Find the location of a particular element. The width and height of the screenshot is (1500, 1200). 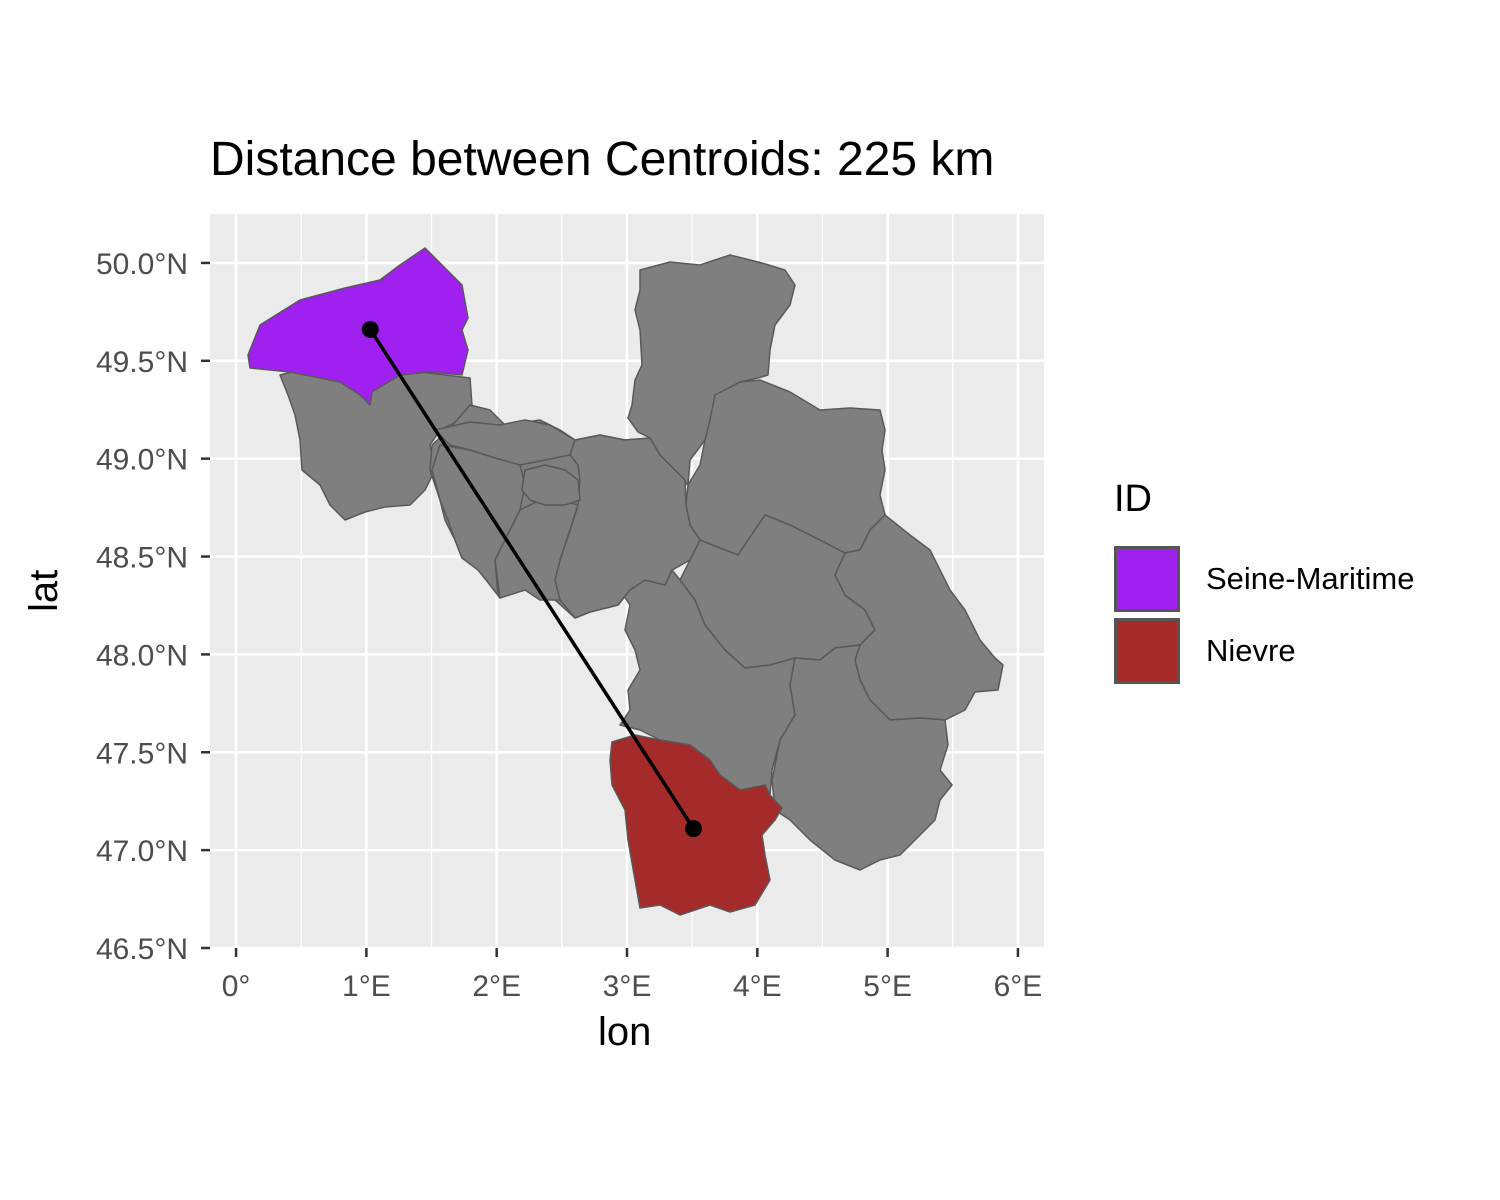

chart-title: Distance between Centroids: 225 km is located at coordinates (602, 159).